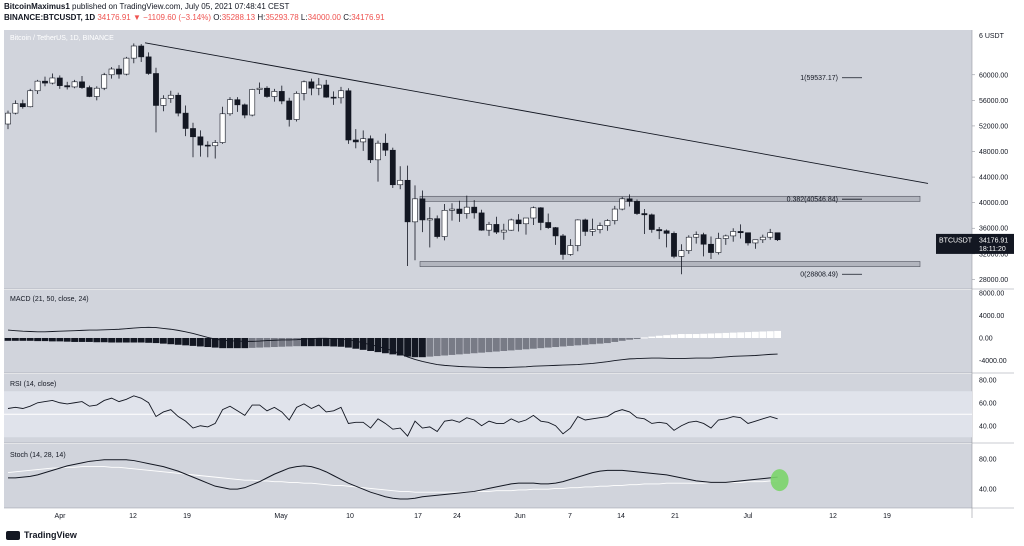 This screenshot has width=1024, height=546. What do you see at coordinates (819, 275) in the screenshot?
I see `fib-level-label: 0(28808.49)` at bounding box center [819, 275].